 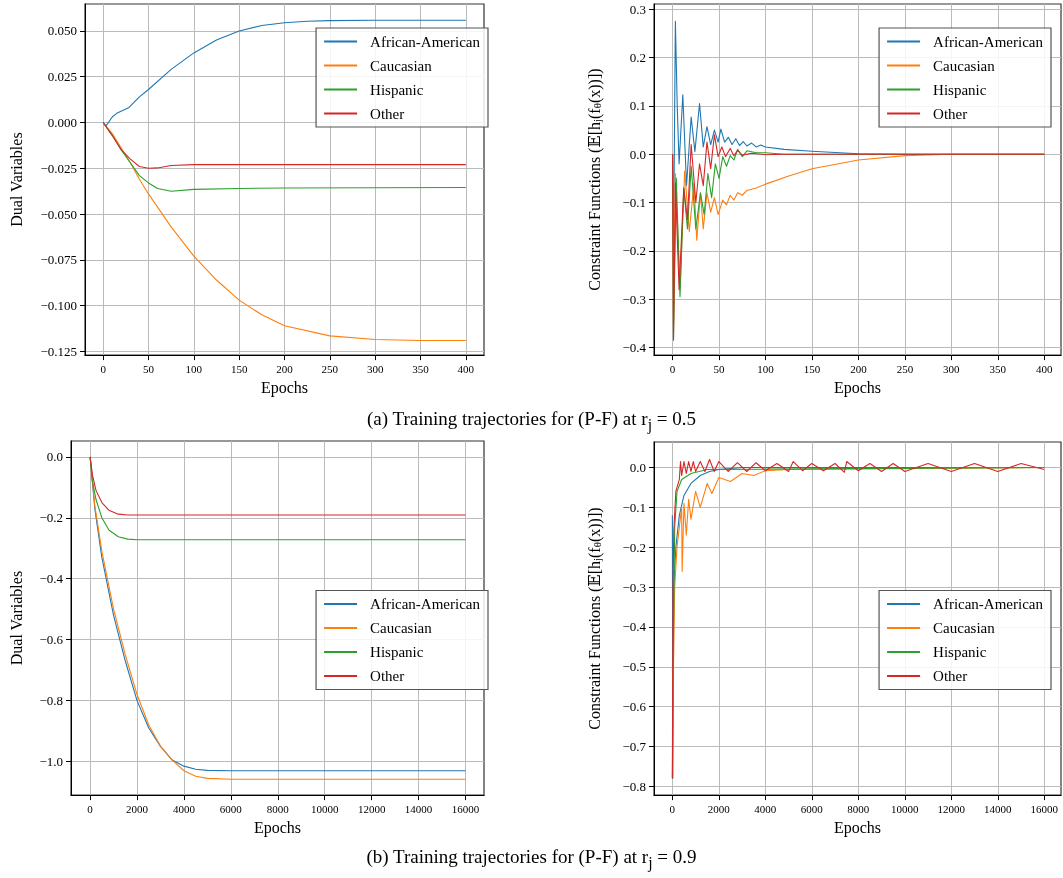 I want to click on y-tick-label: −0.100, so click(x=58, y=306).